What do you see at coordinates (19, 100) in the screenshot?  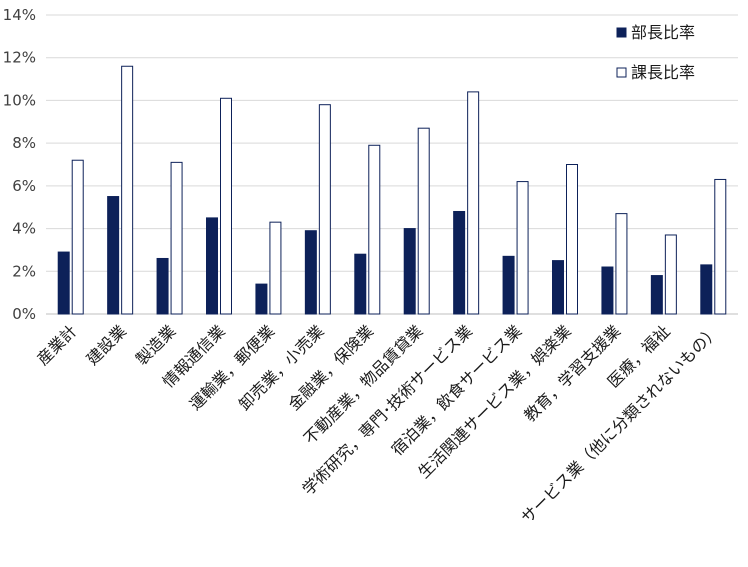 I see `y-tick-label: 10%` at bounding box center [19, 100].